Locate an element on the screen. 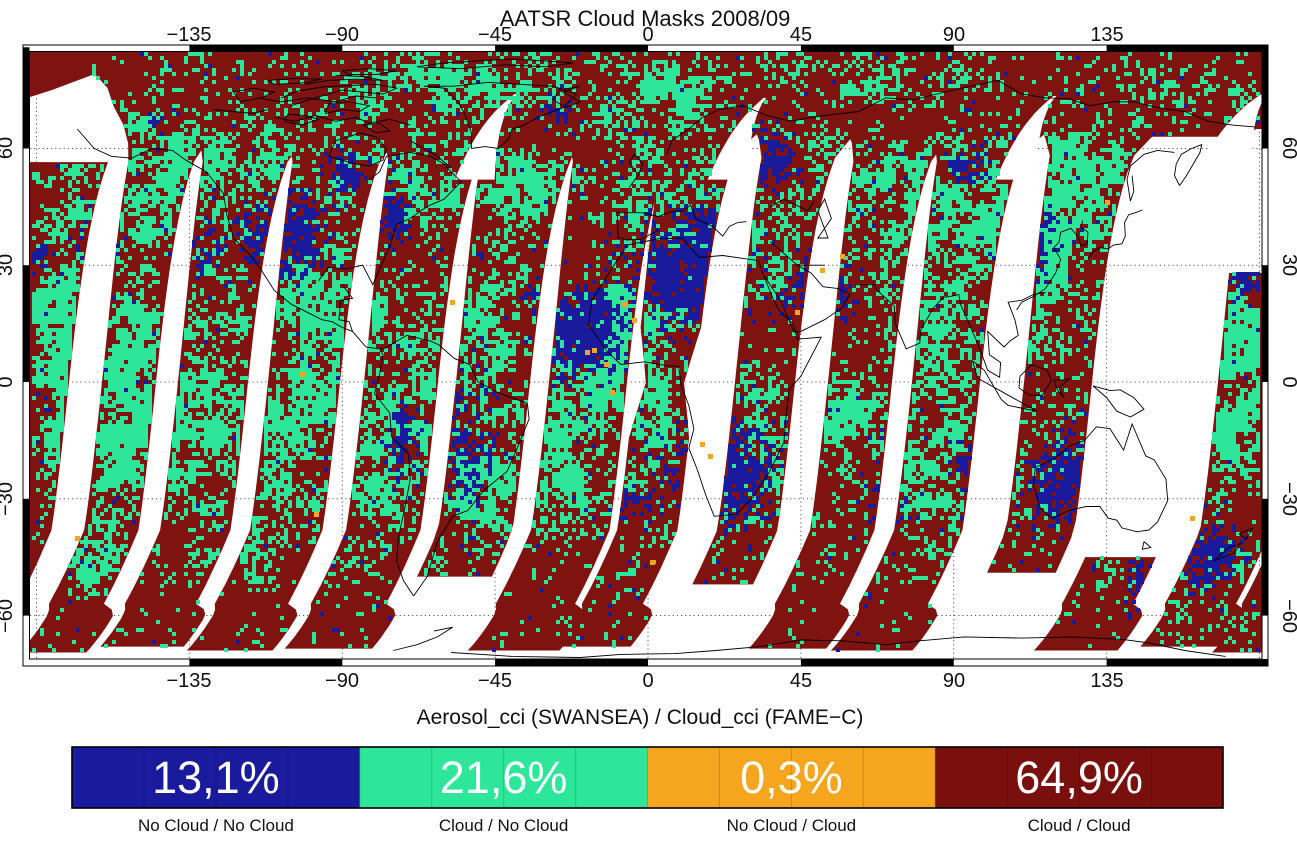  svg-text: Cloud / Cloud is located at coordinates (1079, 825).